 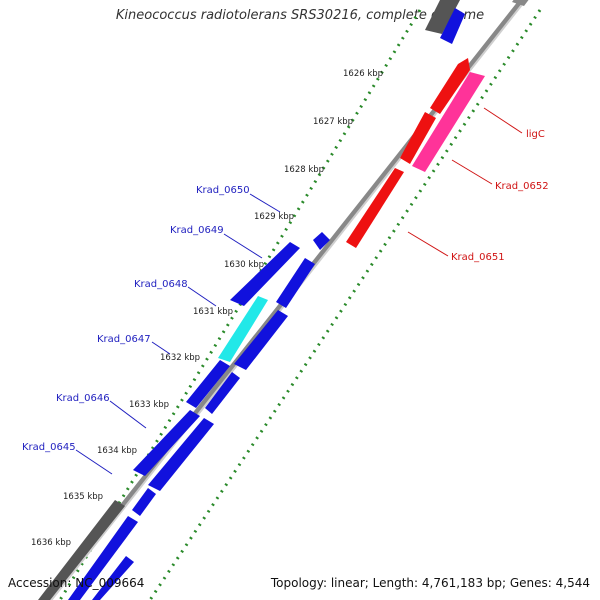 I want to click on reverse-genes, so click(x=415, y=153).